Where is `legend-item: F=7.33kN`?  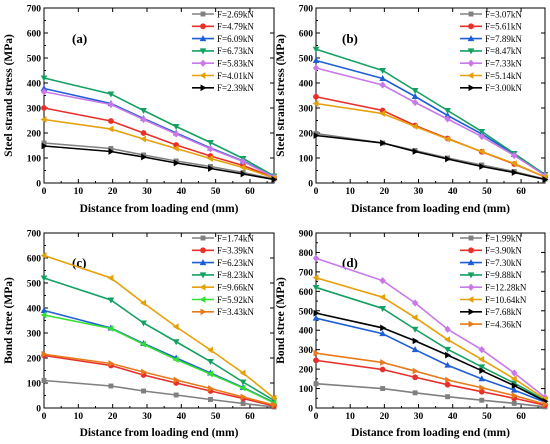
legend-item: F=7.33kN is located at coordinates (491, 64).